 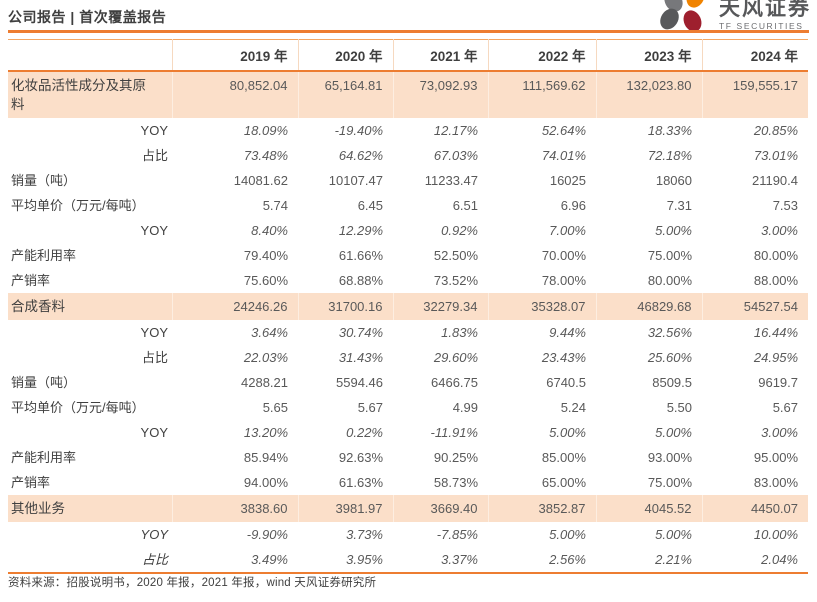 What do you see at coordinates (669, 155) in the screenshot?
I see `row-value-cell: 72.18%` at bounding box center [669, 155].